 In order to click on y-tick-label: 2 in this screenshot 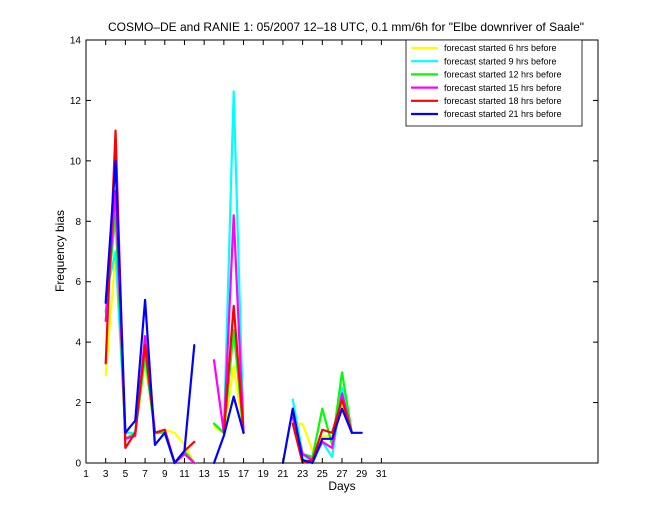, I will do `click(78, 403)`.